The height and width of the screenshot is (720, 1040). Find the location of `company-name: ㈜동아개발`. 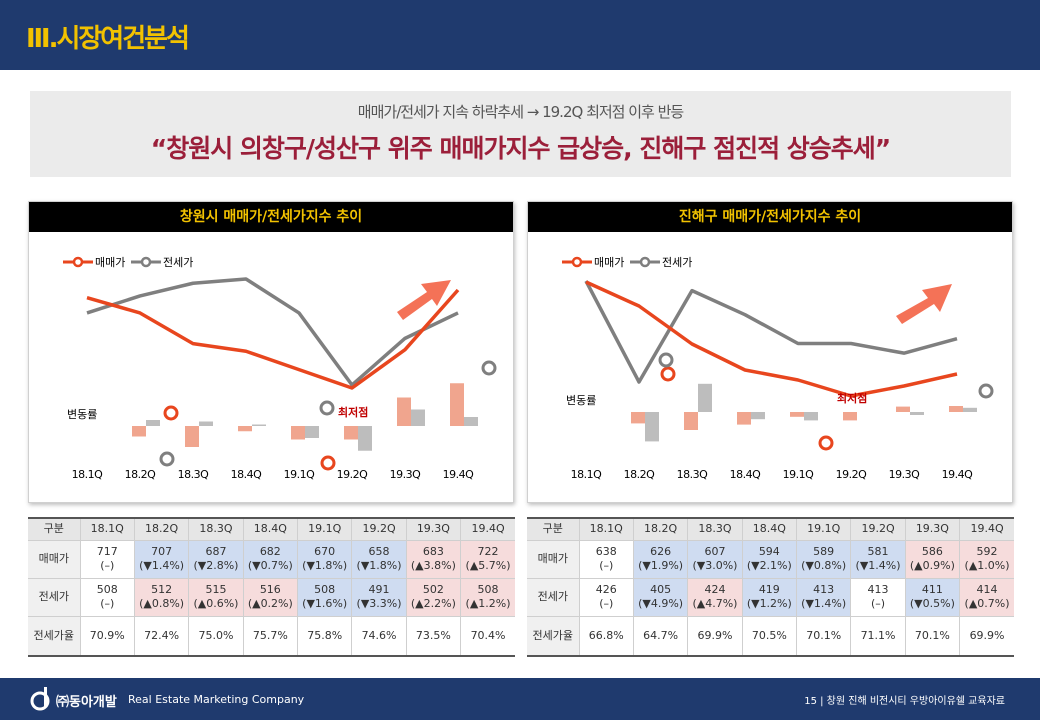

company-name: ㈜동아개발 is located at coordinates (86, 702).